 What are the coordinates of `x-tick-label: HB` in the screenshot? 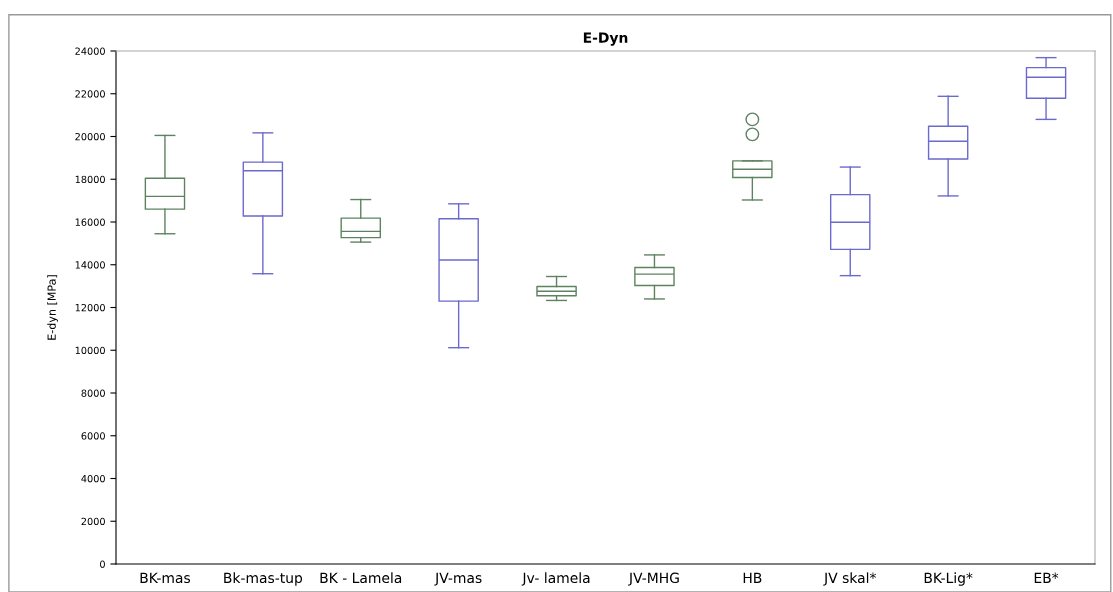 It's located at (752, 577).